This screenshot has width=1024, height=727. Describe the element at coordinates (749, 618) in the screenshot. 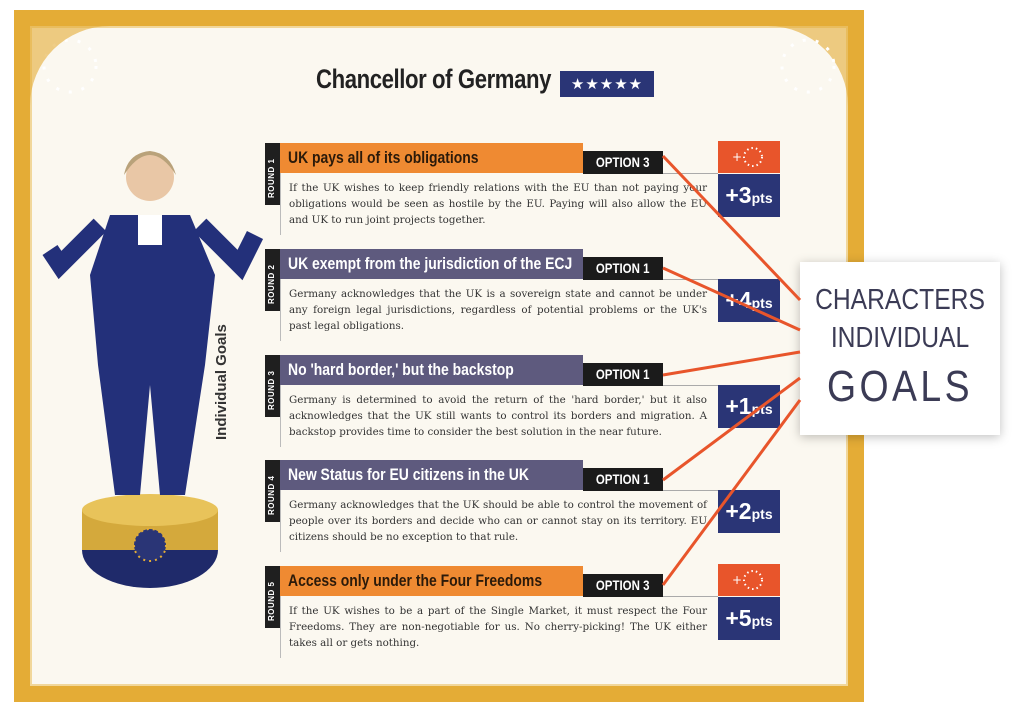

I see `points-badge: +5pts` at that location.